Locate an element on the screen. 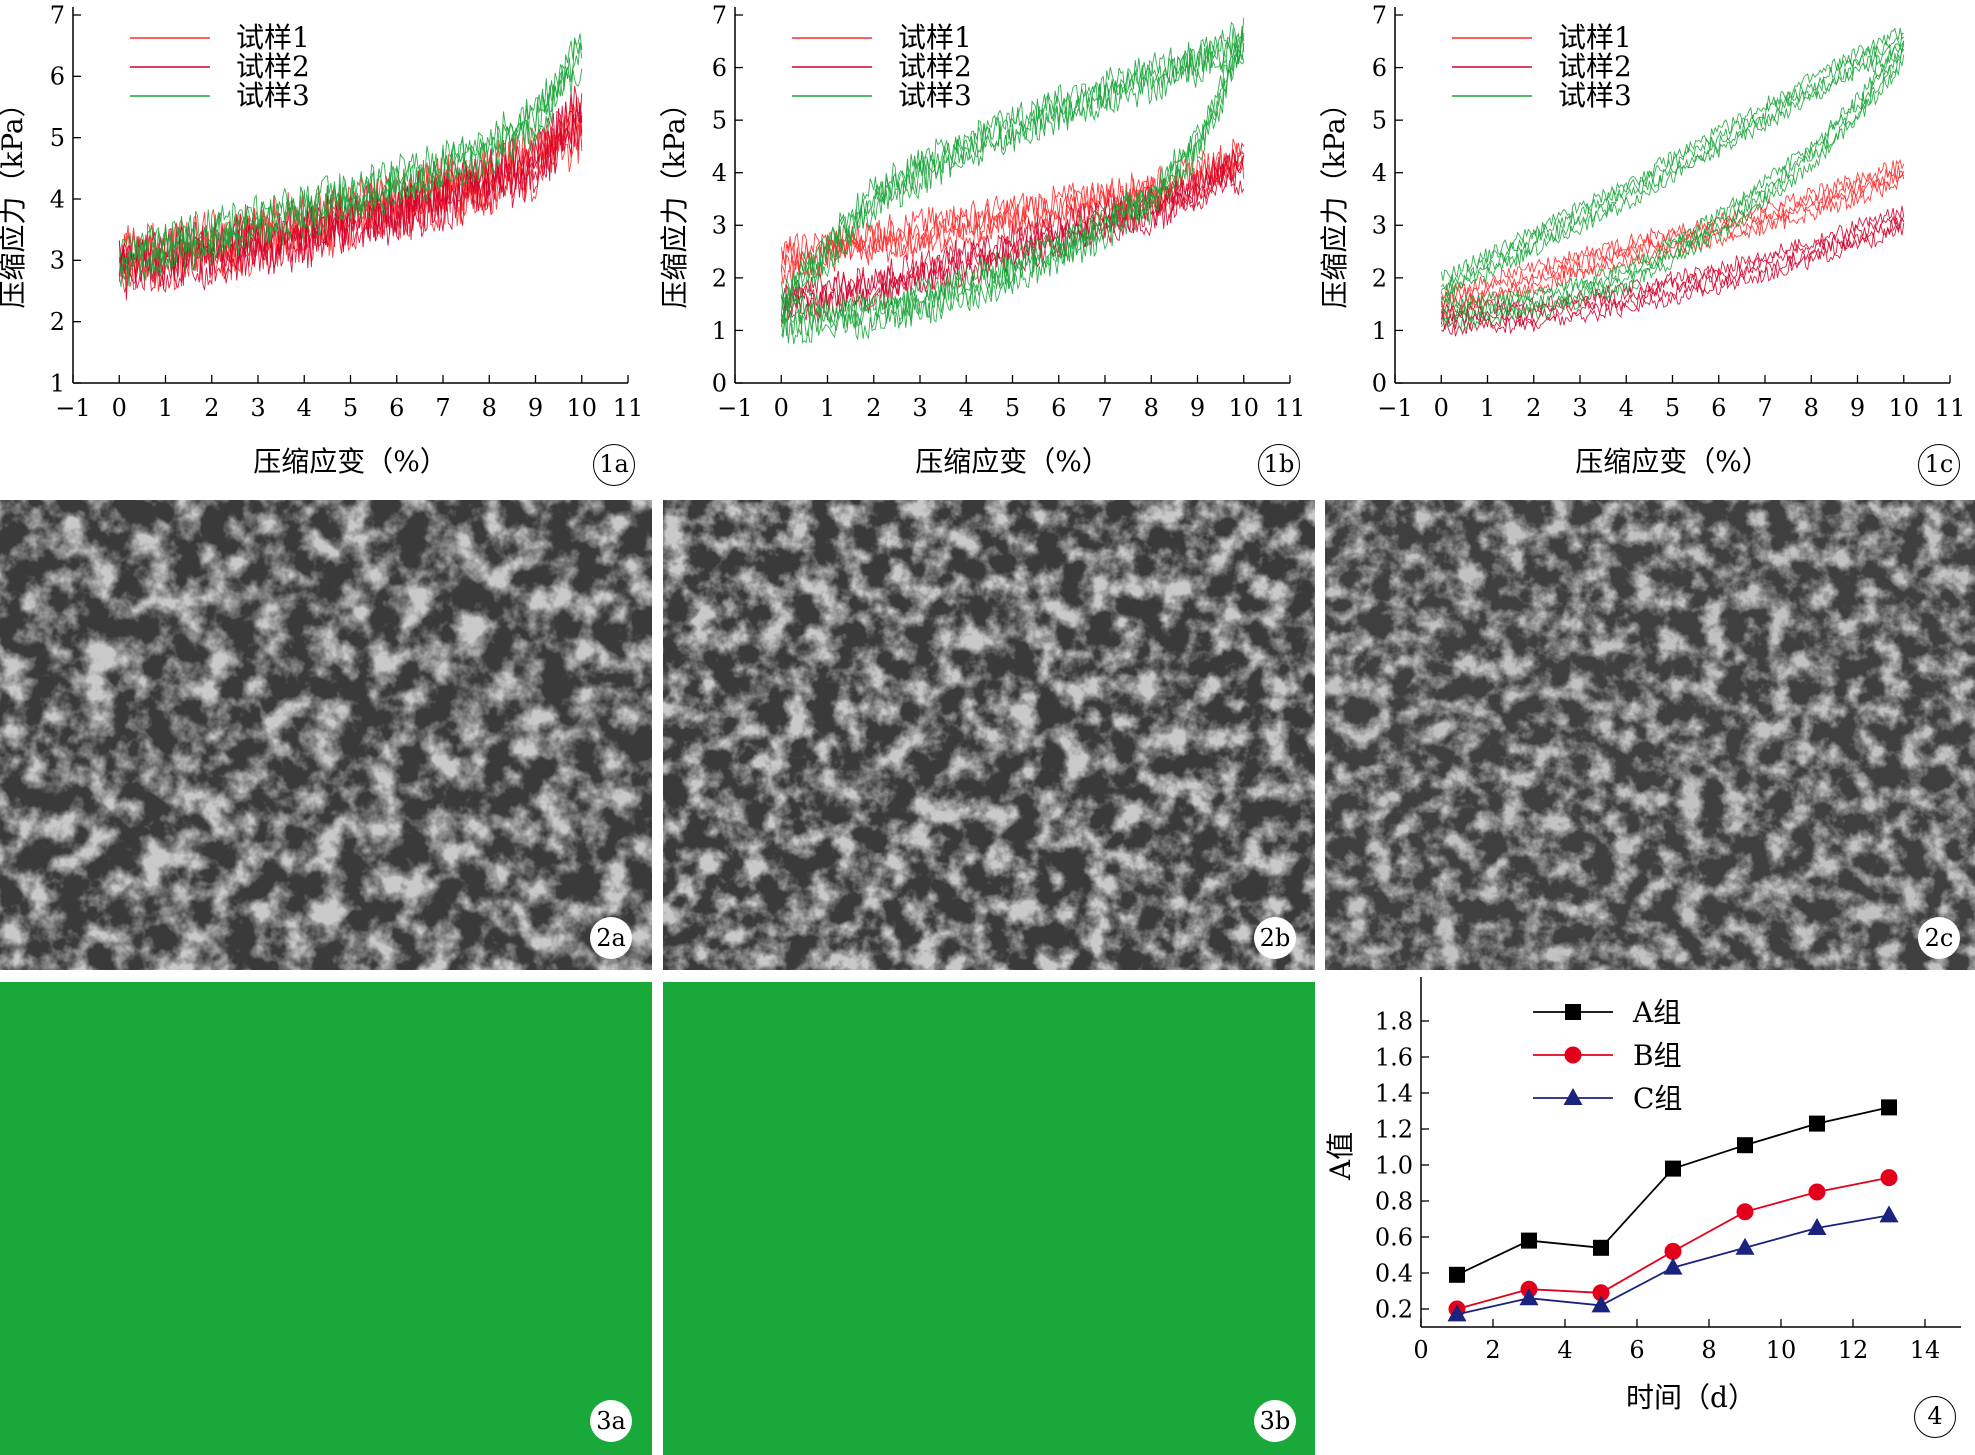 Image resolution: width=1975 pixels, height=1455 pixels. panel-label-4: 4 is located at coordinates (1935, 1417).